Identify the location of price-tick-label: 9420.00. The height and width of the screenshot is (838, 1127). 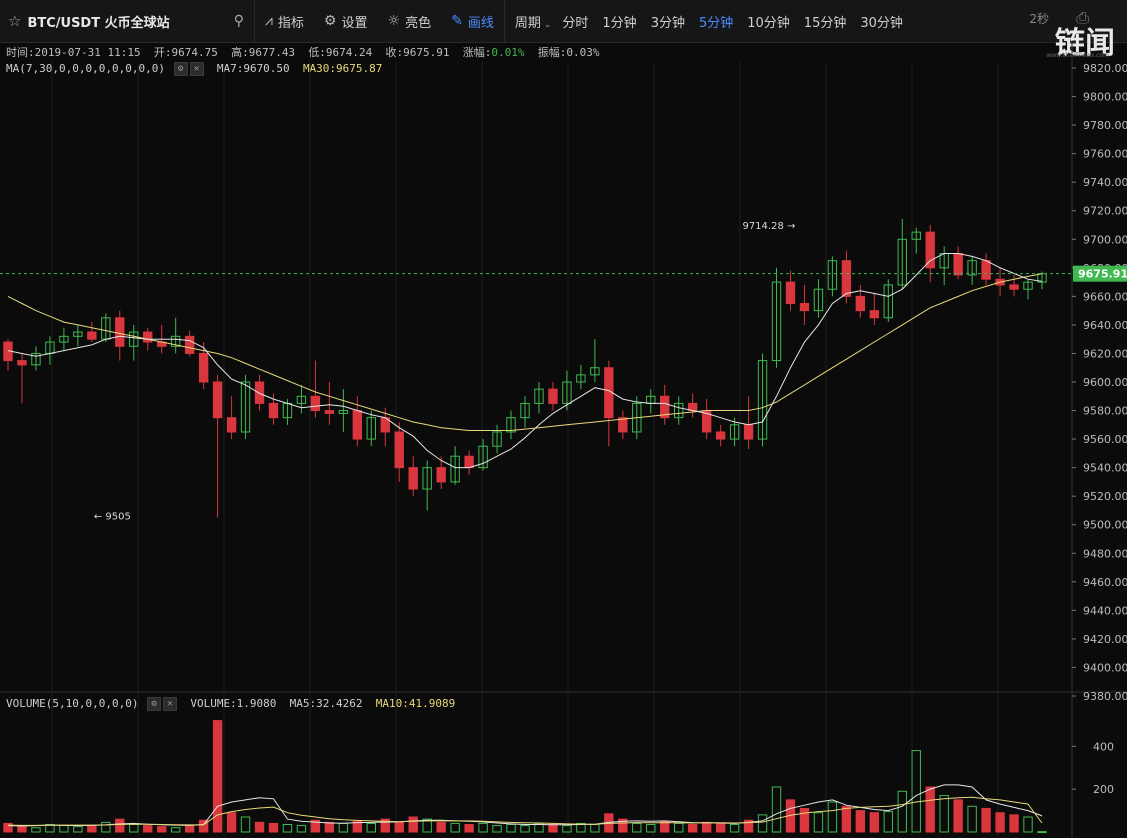
(1105, 639).